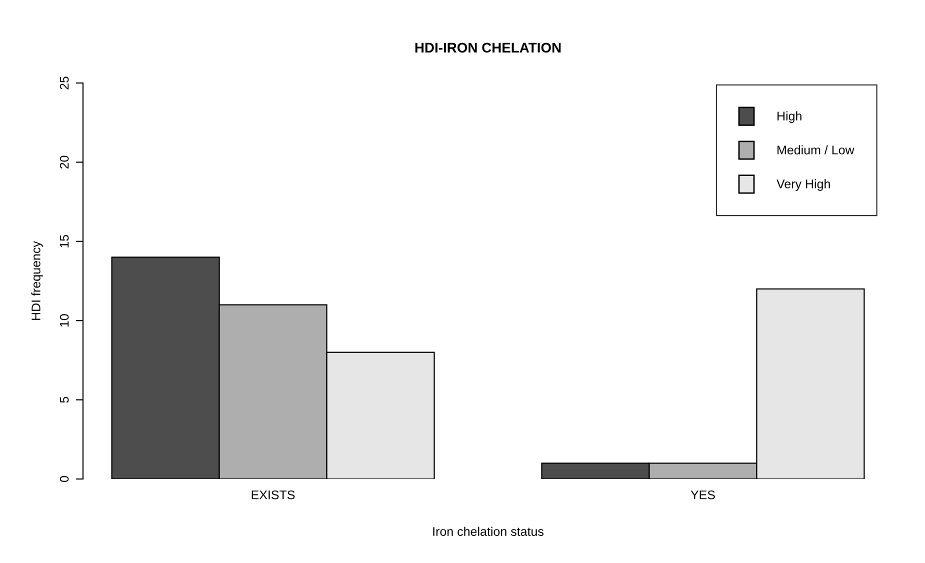  Describe the element at coordinates (64, 83) in the screenshot. I see `y-tick-label: 25` at that location.